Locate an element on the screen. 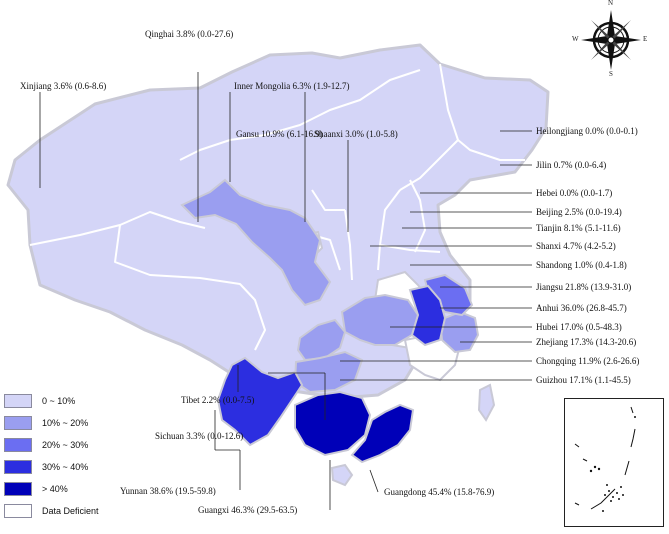  legend-label: > 40% is located at coordinates (55, 489).